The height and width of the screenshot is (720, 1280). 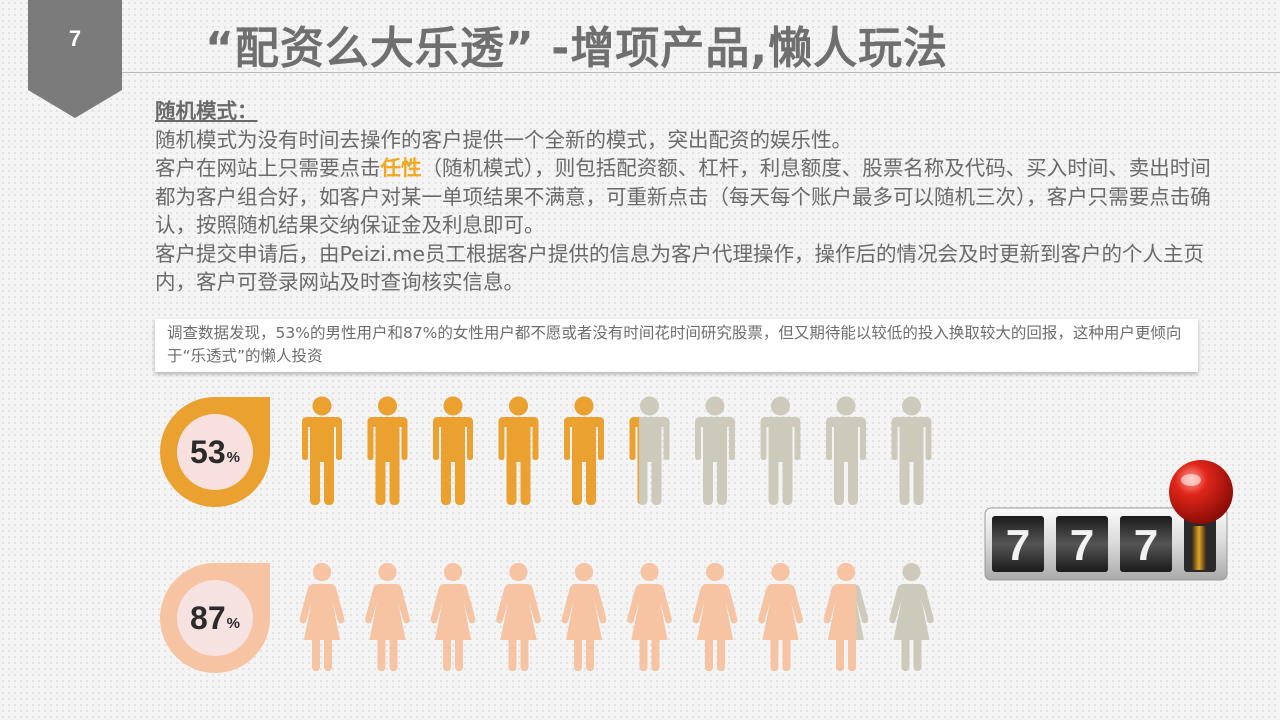 What do you see at coordinates (911, 617) in the screenshot?
I see `female-figure` at bounding box center [911, 617].